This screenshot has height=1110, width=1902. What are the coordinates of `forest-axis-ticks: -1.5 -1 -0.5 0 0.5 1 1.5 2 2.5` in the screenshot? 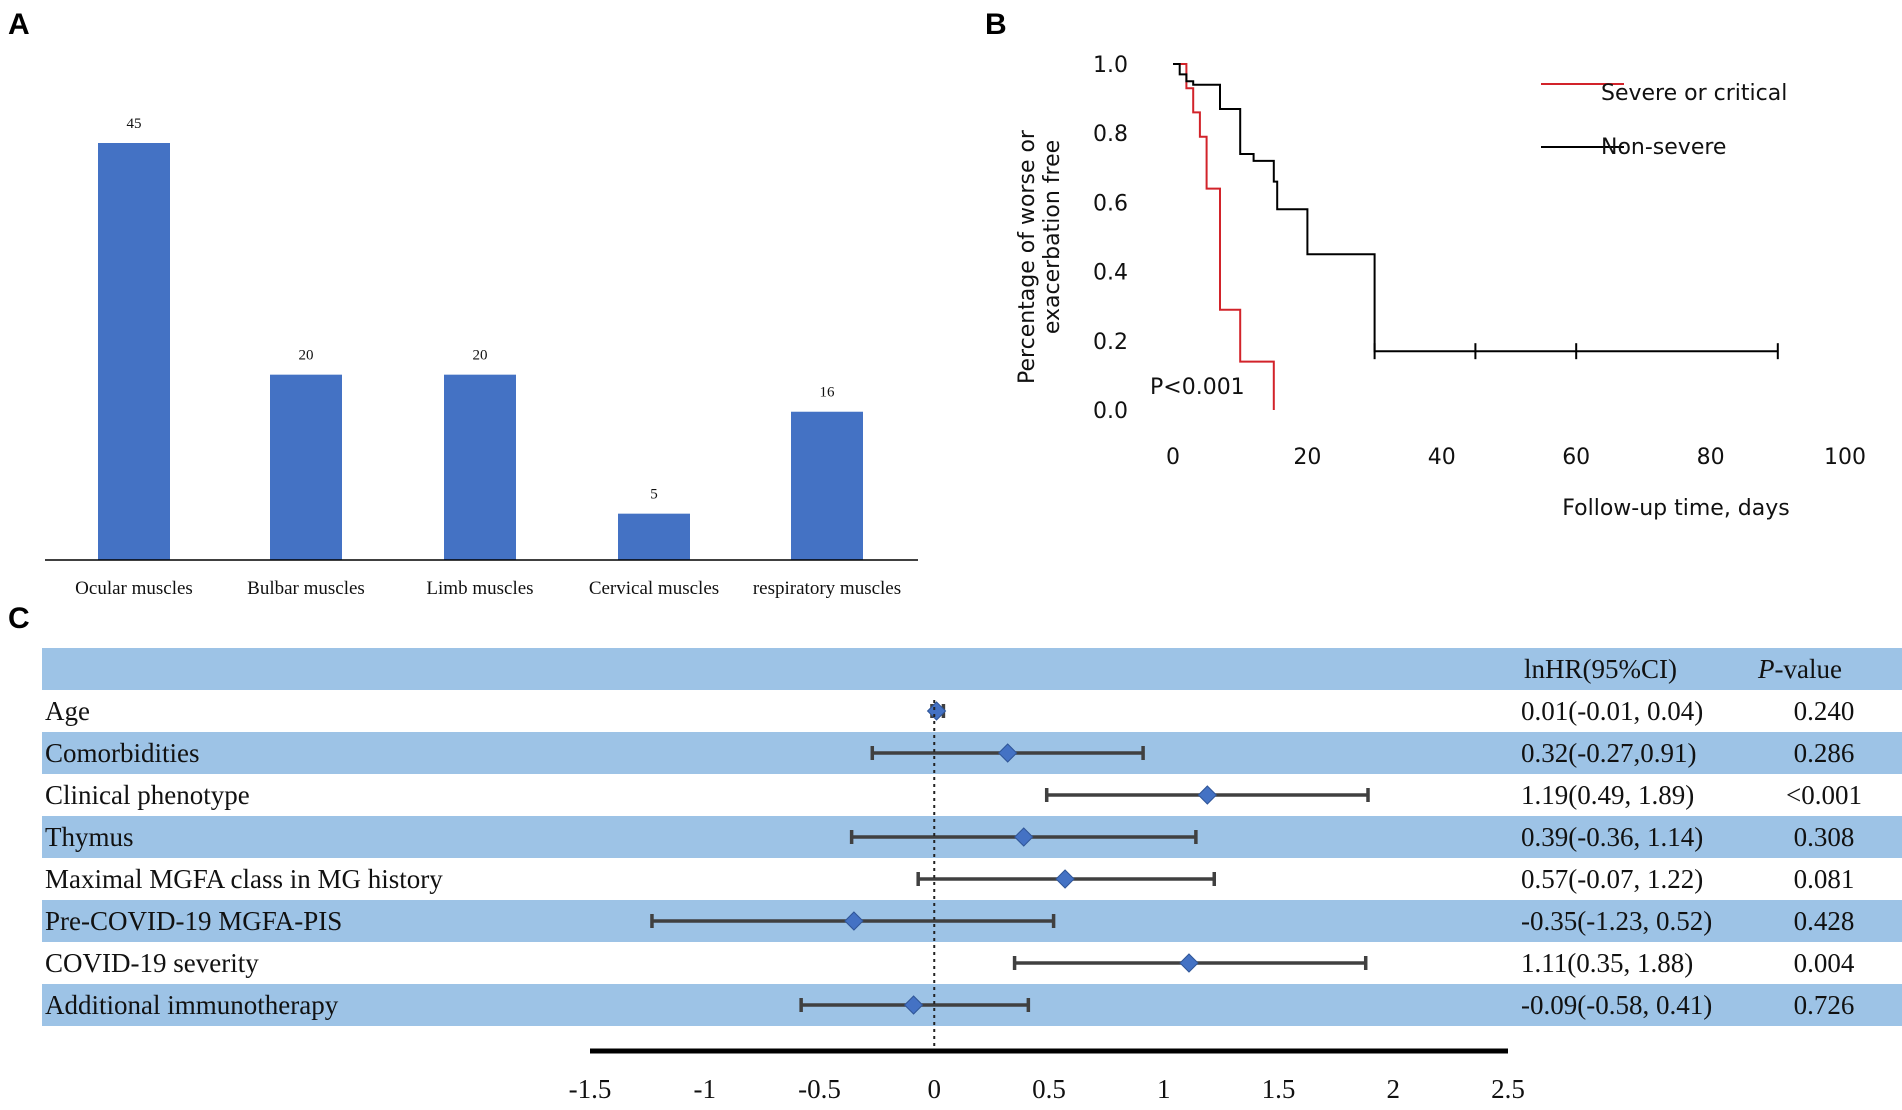 It's located at (1047, 1089).